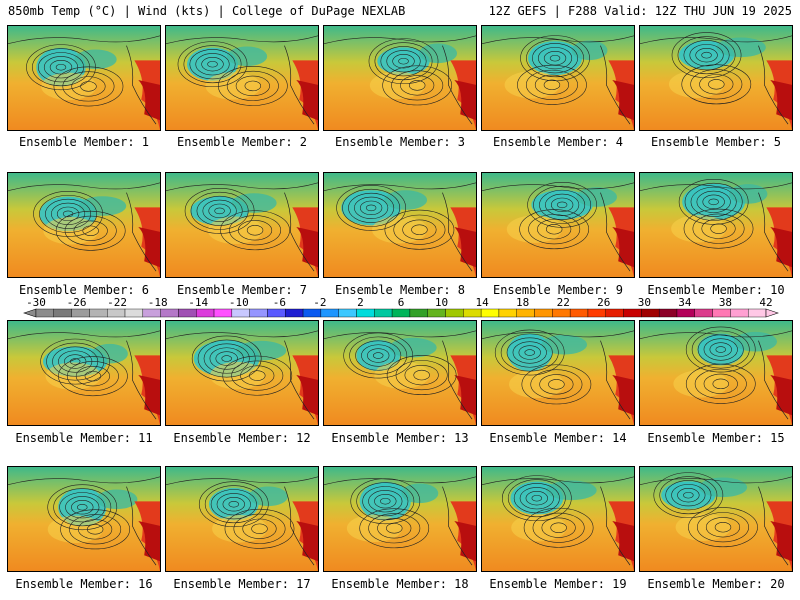 This screenshot has width=800, height=600. What do you see at coordinates (198, 302) in the screenshot?
I see `colorbar-tick-label: -14` at bounding box center [198, 302].